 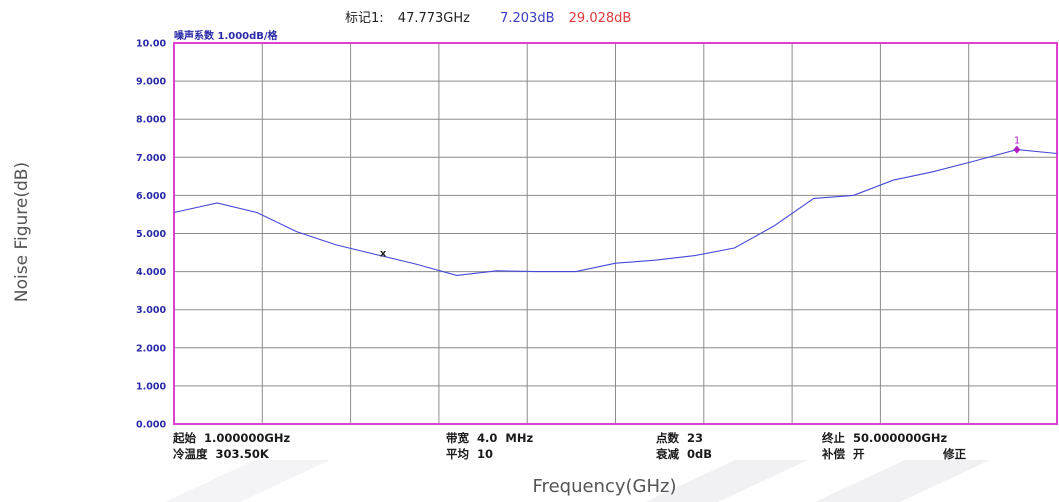 What do you see at coordinates (151, 310) in the screenshot?
I see `y-tick-label: 3.000` at bounding box center [151, 310].